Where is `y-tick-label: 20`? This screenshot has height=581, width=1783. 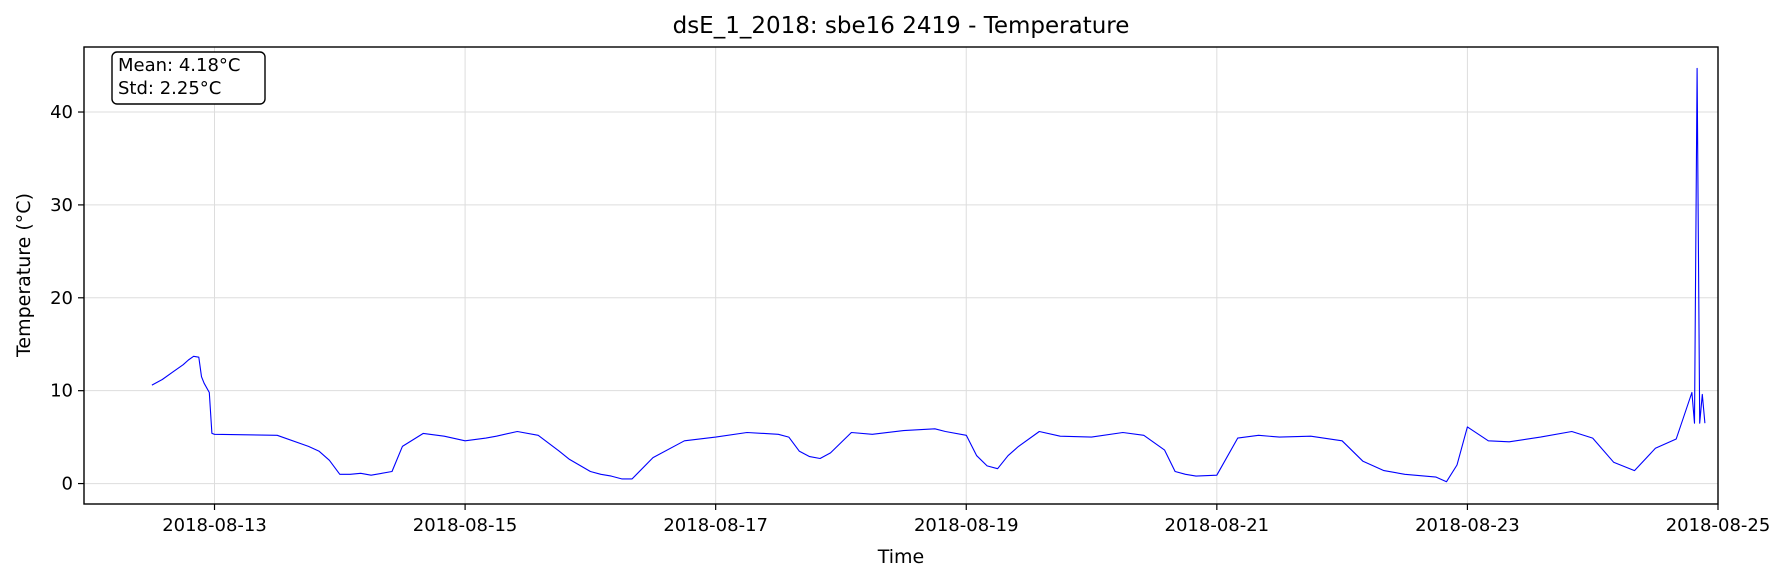
y-tick-label: 20 is located at coordinates (61, 298).